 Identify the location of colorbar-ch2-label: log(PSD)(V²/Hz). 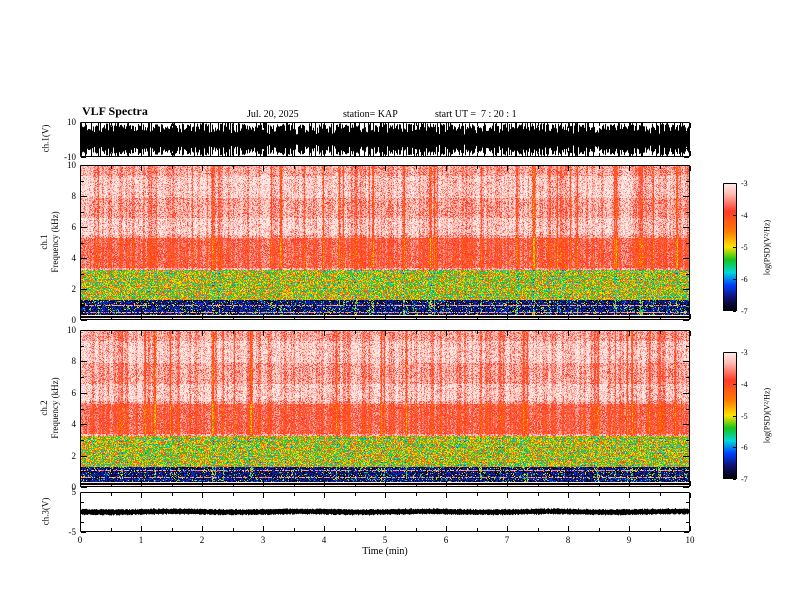
(767, 415).